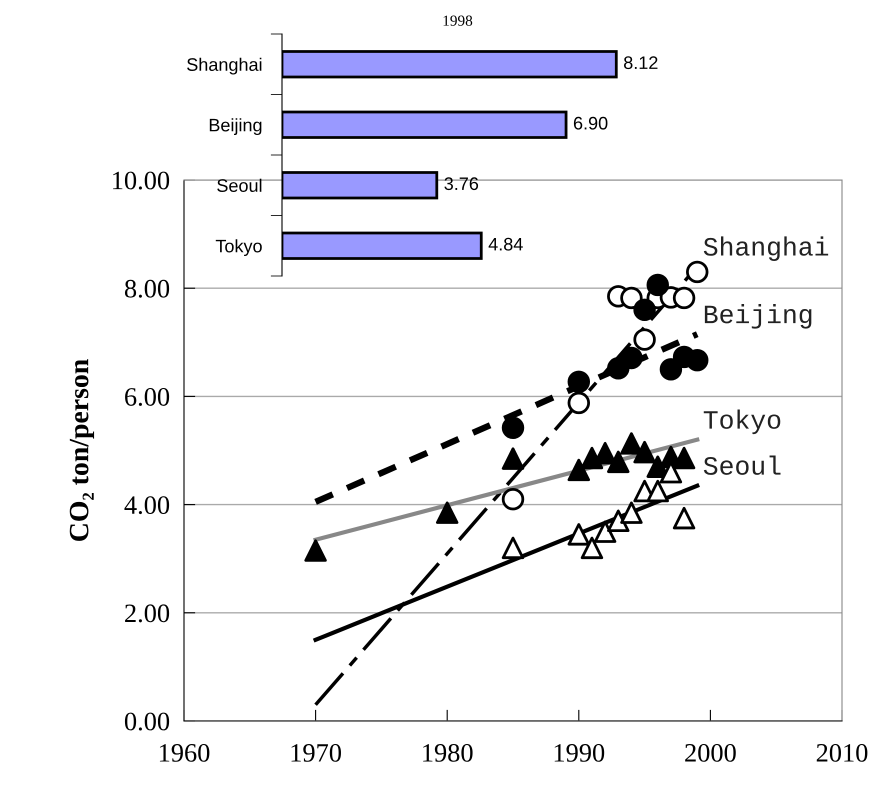 The width and height of the screenshot is (893, 799). I want to click on data-label: 4.84, so click(505, 244).